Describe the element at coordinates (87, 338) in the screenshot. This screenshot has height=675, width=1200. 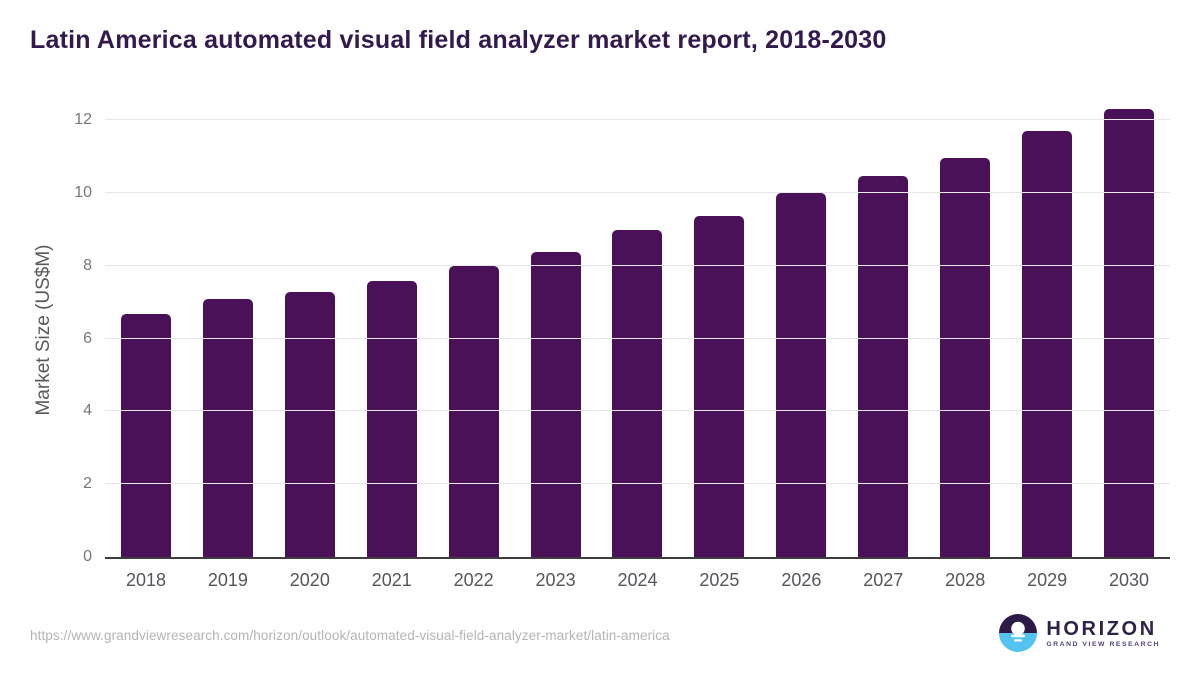
I see `y-tick-label-6: 6` at that location.